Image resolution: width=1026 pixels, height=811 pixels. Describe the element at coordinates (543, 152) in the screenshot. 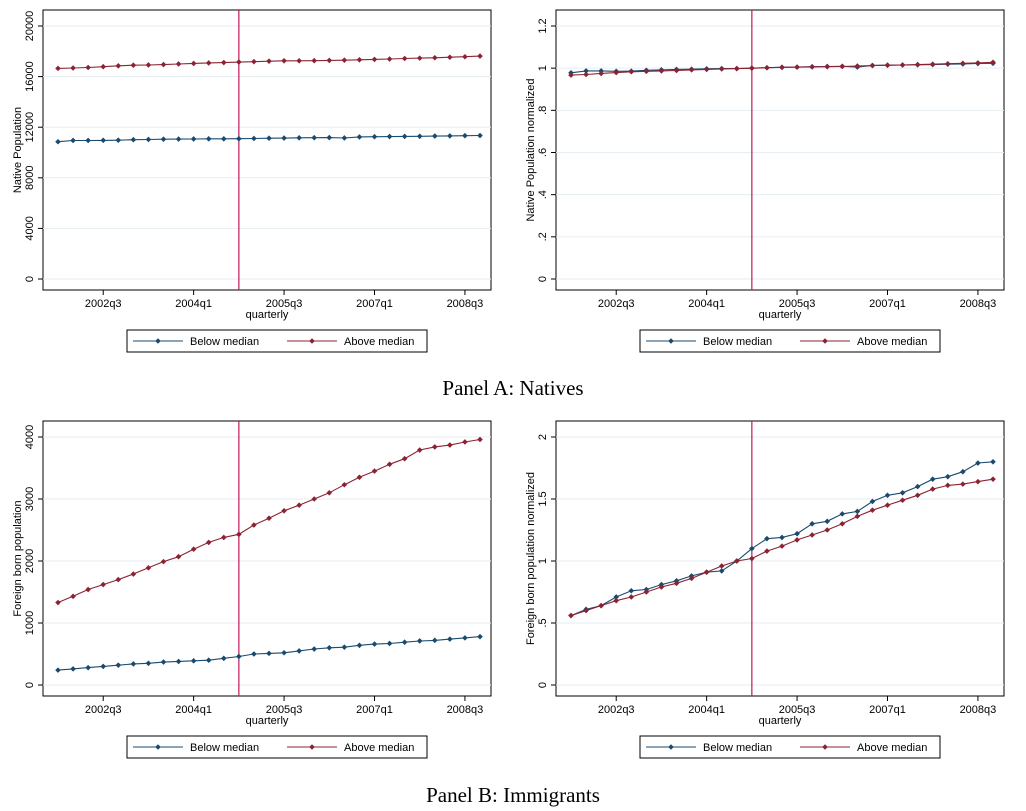

I see `y-tick-label: .6` at that location.